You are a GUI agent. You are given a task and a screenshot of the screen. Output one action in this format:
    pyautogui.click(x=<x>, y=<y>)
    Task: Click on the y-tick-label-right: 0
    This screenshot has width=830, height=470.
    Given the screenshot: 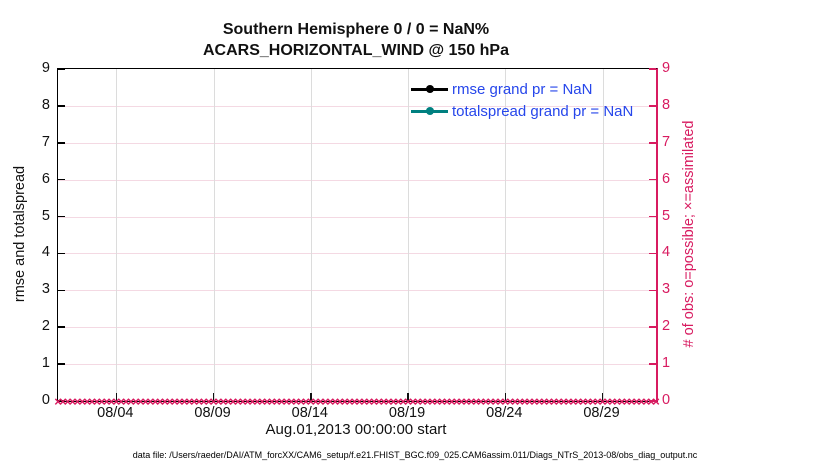 What is the action you would take?
    pyautogui.click(x=666, y=400)
    